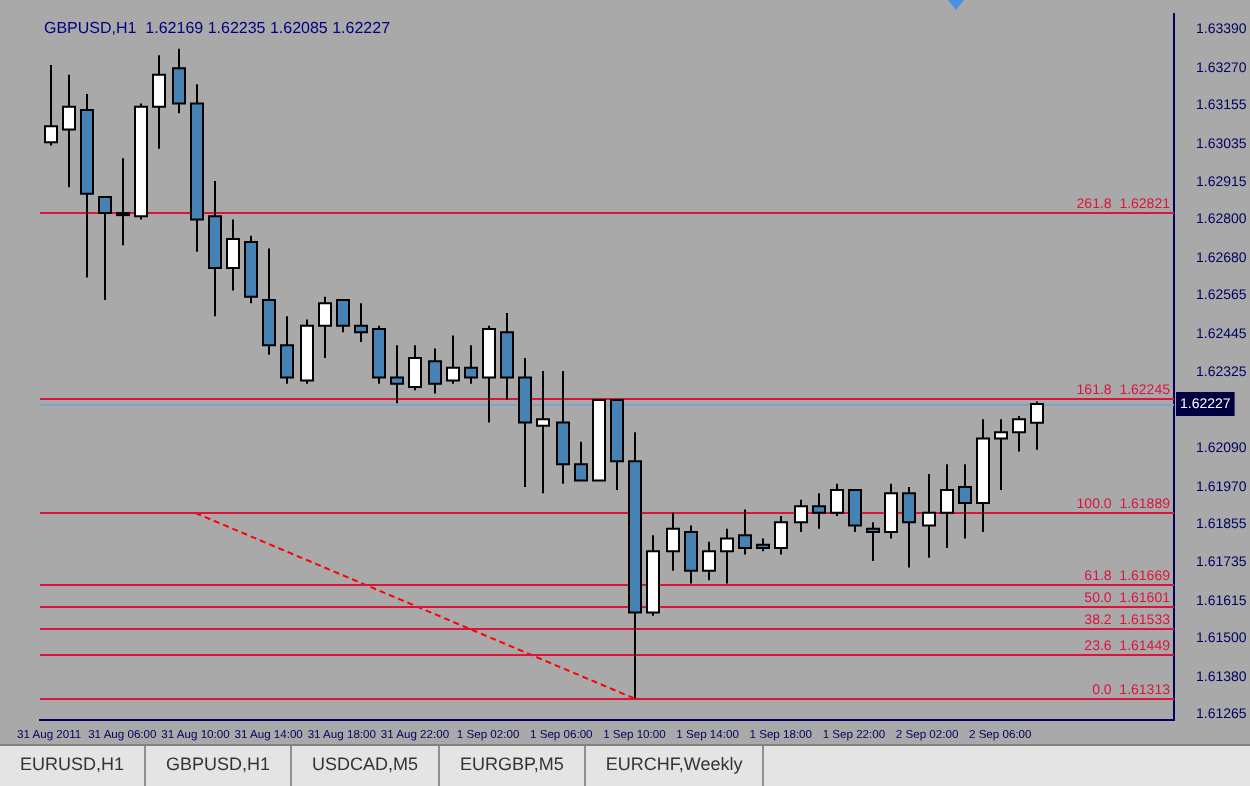  What do you see at coordinates (218, 27) in the screenshot?
I see `chart-title: GBPUSD,H1 1.62169 1.62235 1.62085 1.62227` at bounding box center [218, 27].